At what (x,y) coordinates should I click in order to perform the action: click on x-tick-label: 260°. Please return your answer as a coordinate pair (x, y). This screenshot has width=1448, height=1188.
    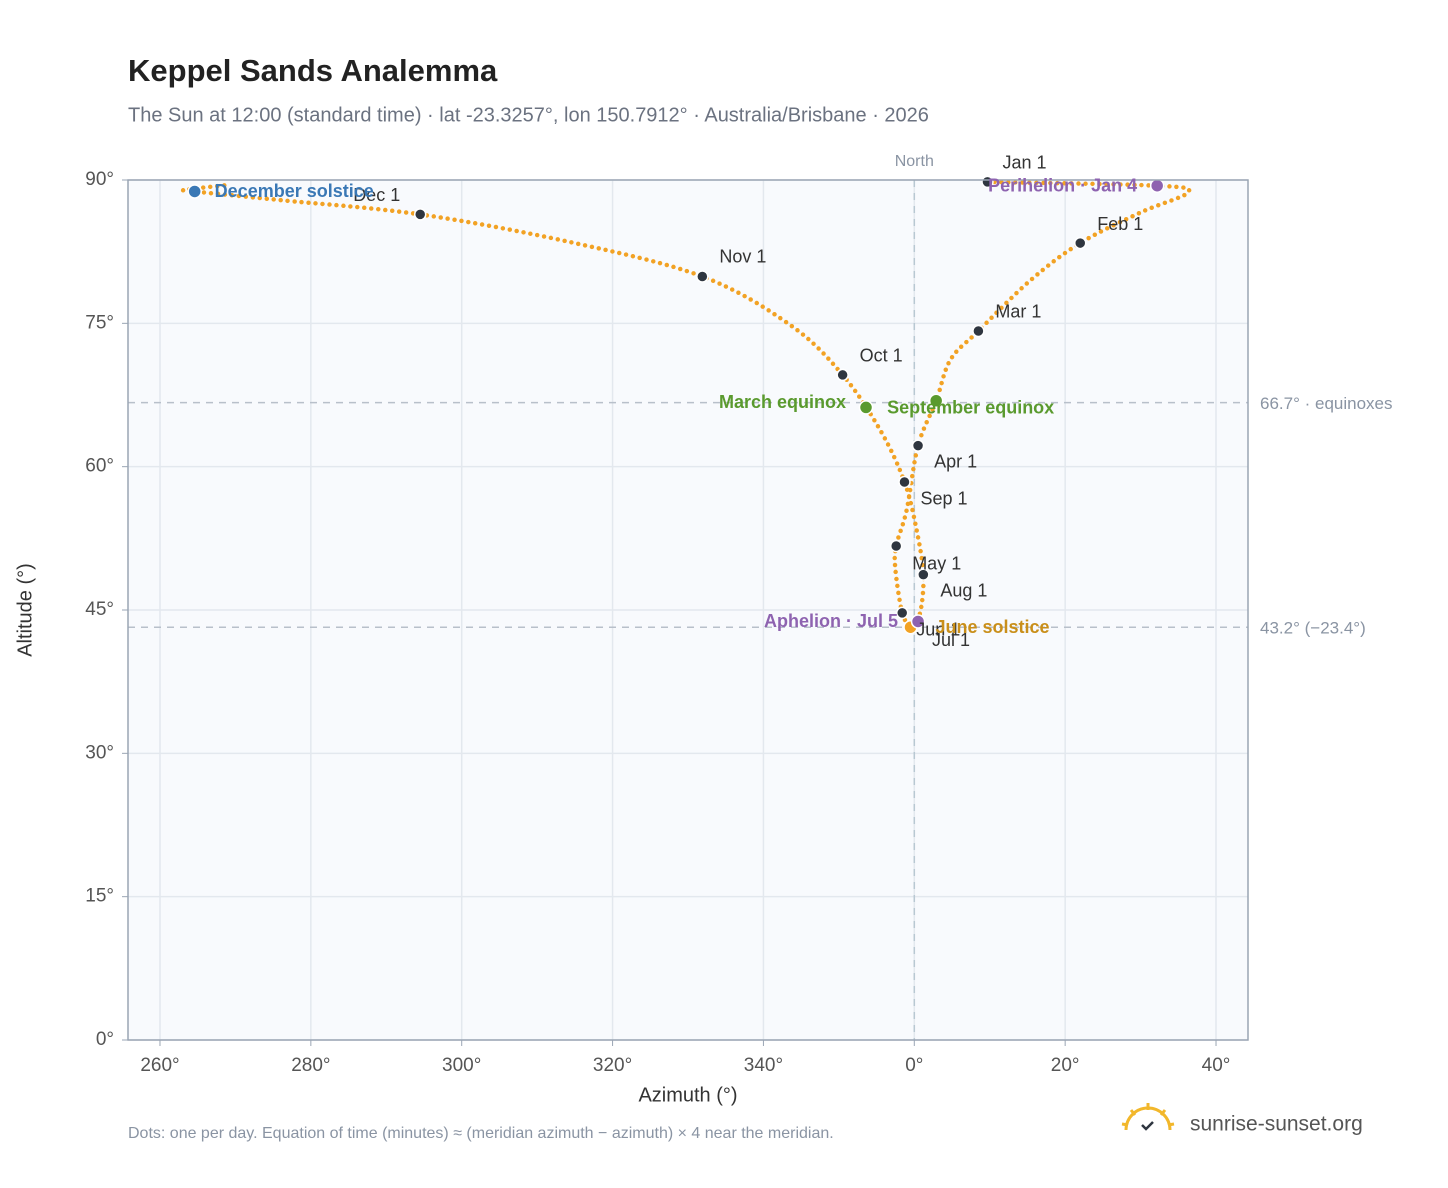
    Looking at the image, I should click on (159, 1065).